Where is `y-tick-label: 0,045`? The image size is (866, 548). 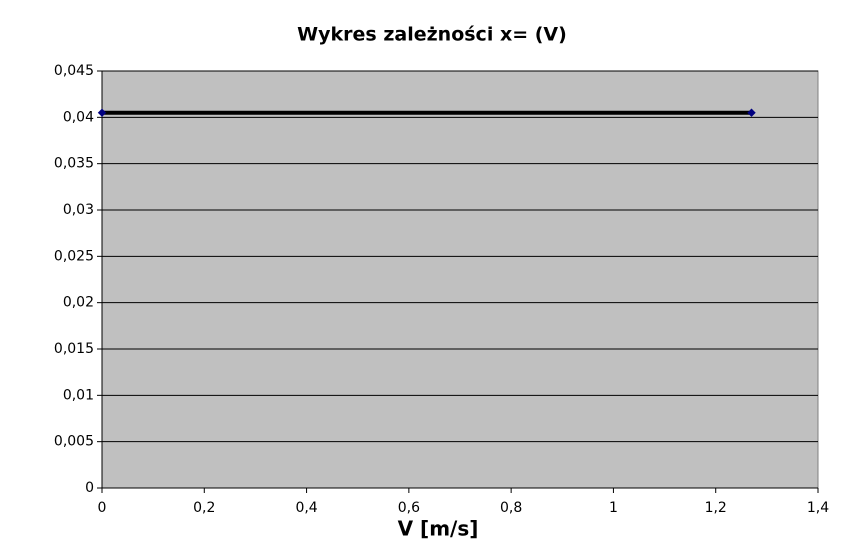 y-tick-label: 0,045 is located at coordinates (74, 71).